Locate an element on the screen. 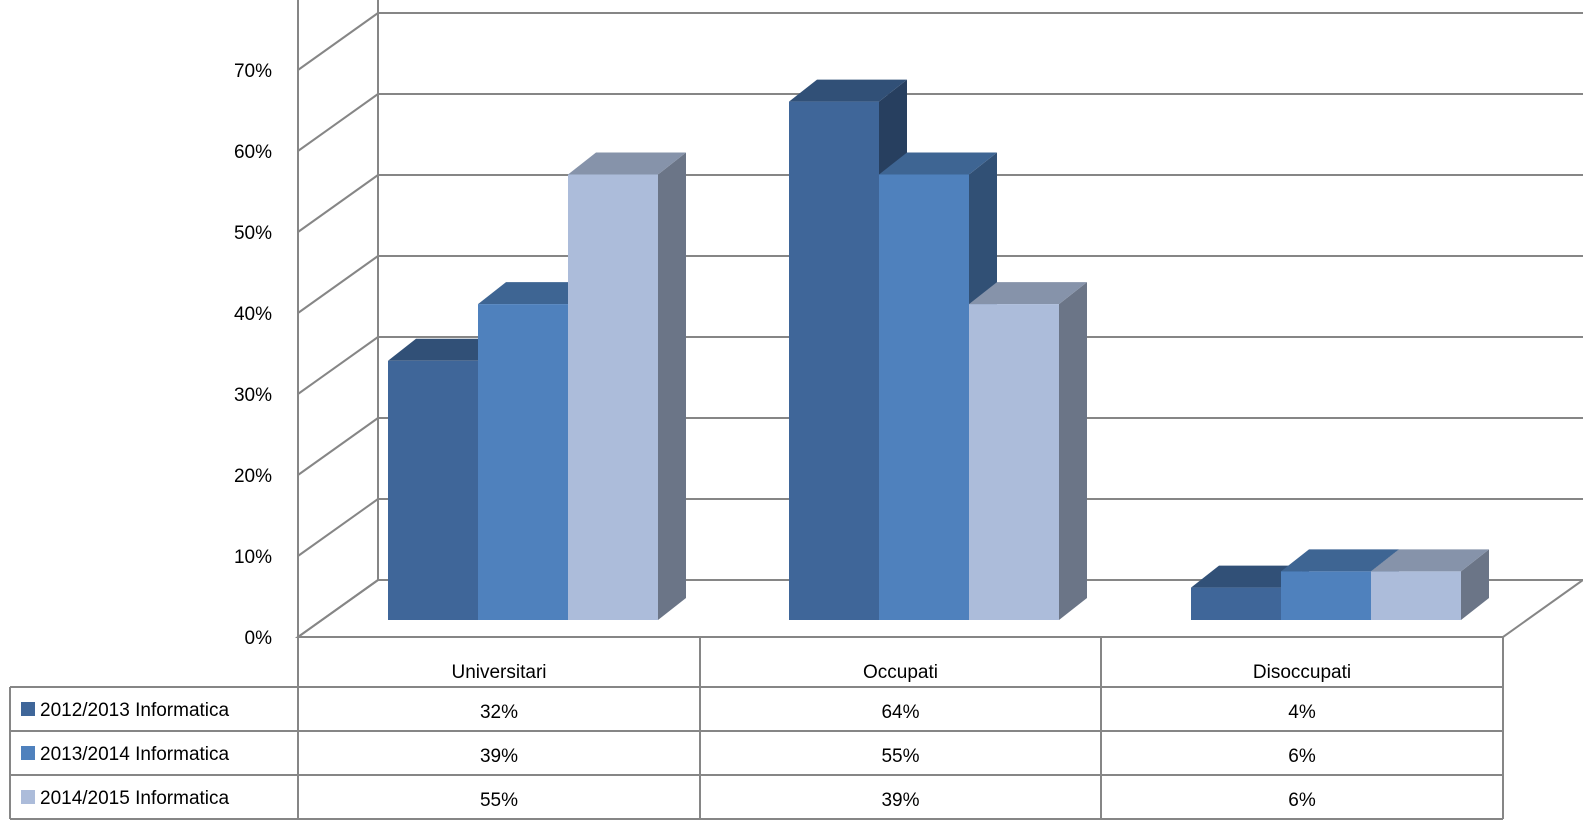  legend-label: 2013/2014 Informatica is located at coordinates (135, 754).